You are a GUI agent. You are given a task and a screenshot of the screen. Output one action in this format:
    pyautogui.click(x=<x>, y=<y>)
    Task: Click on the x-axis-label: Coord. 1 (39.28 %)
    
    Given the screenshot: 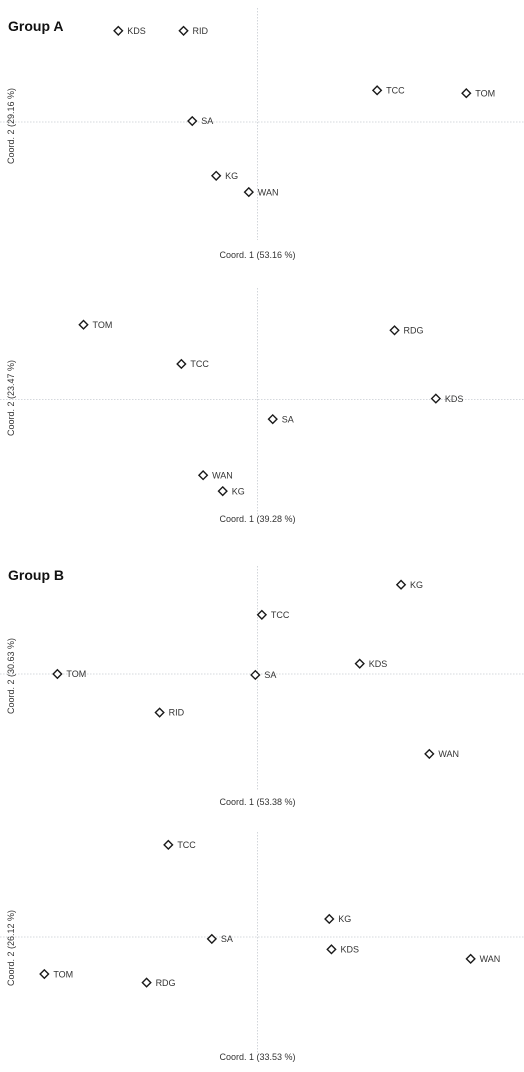 What is the action you would take?
    pyautogui.click(x=257, y=519)
    